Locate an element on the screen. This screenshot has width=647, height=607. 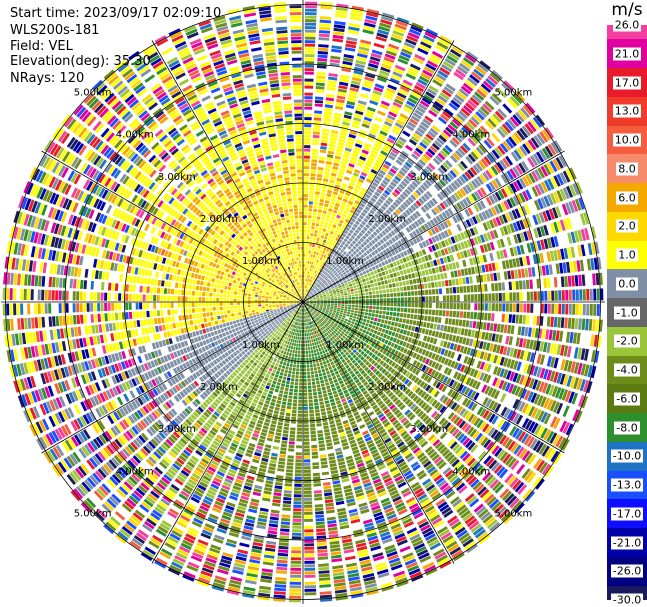
colorbar-tick-label: -1.0 is located at coordinates (627, 312).